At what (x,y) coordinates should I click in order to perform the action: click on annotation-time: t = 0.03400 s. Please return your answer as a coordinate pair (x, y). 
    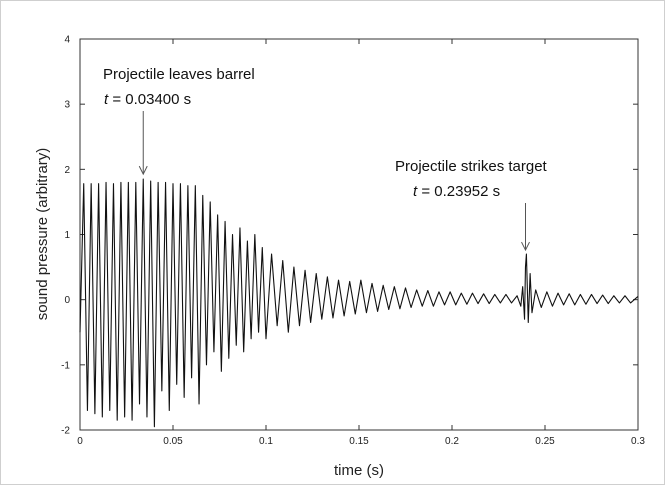
    Looking at the image, I should click on (147, 99).